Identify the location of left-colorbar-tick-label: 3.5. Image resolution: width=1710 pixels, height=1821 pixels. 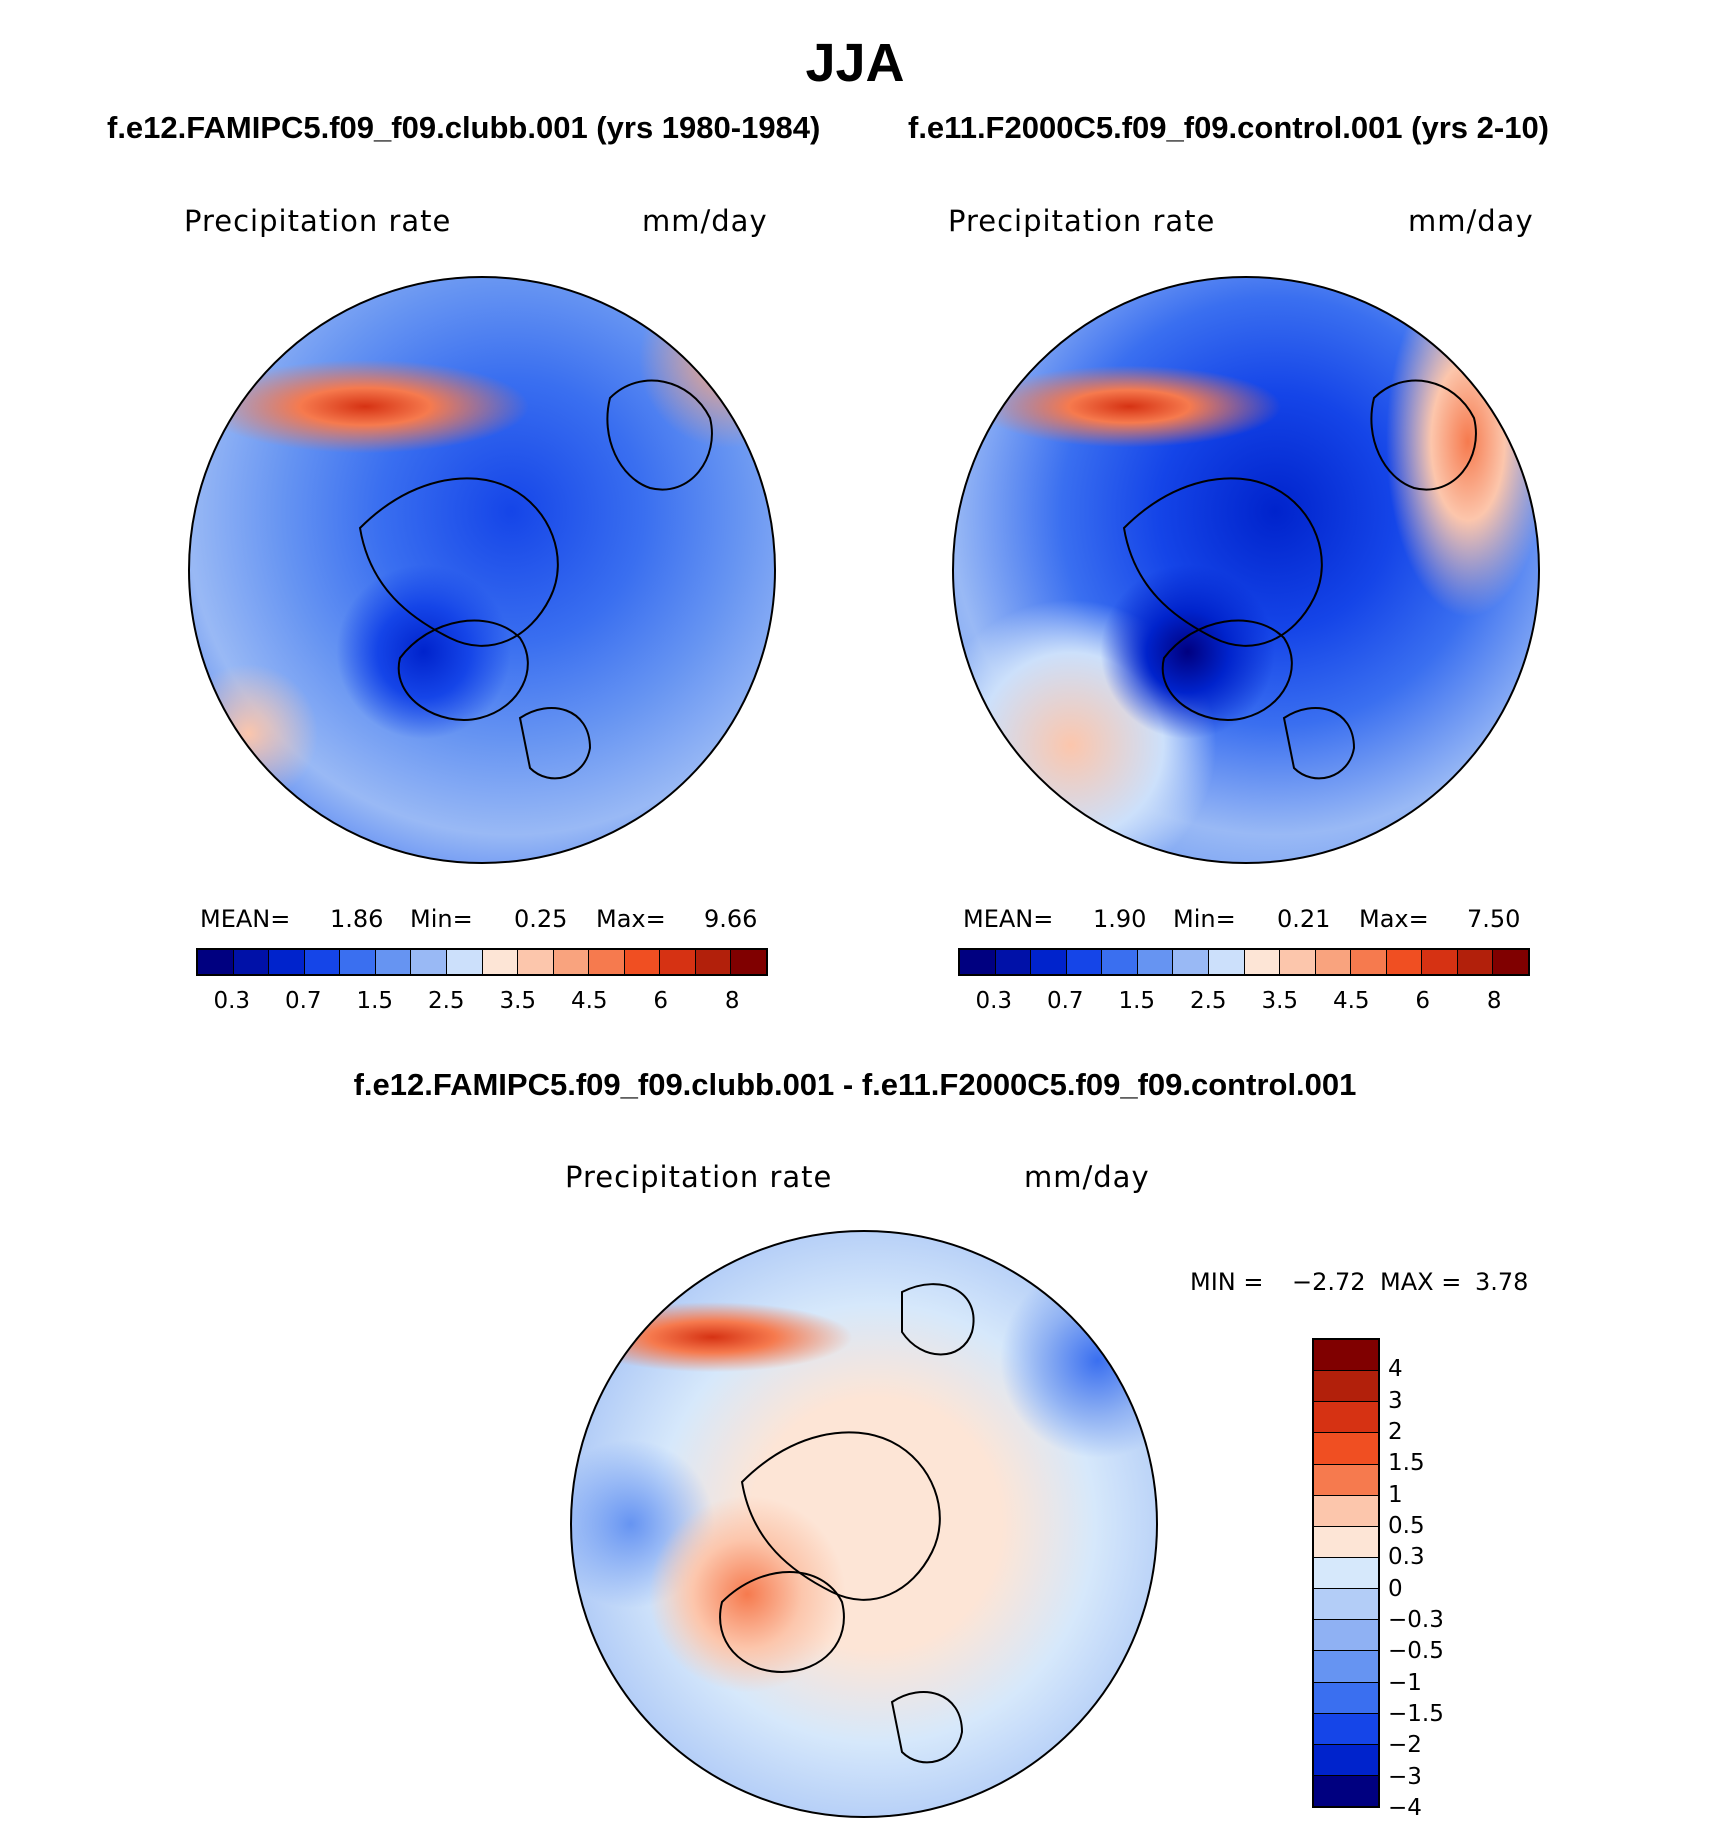
(518, 1001).